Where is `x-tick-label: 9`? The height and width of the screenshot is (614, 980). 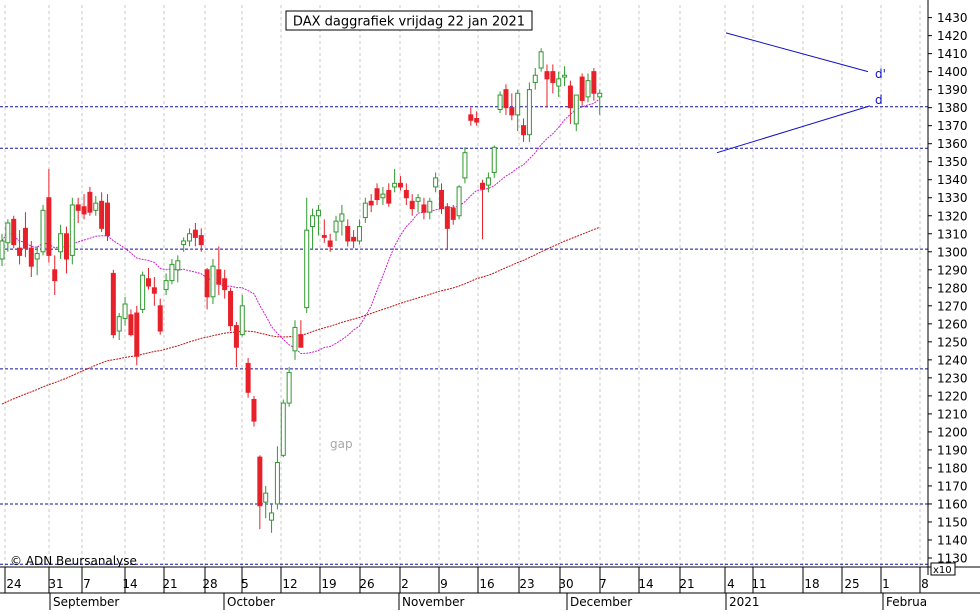 x-tick-label: 9 is located at coordinates (444, 584).